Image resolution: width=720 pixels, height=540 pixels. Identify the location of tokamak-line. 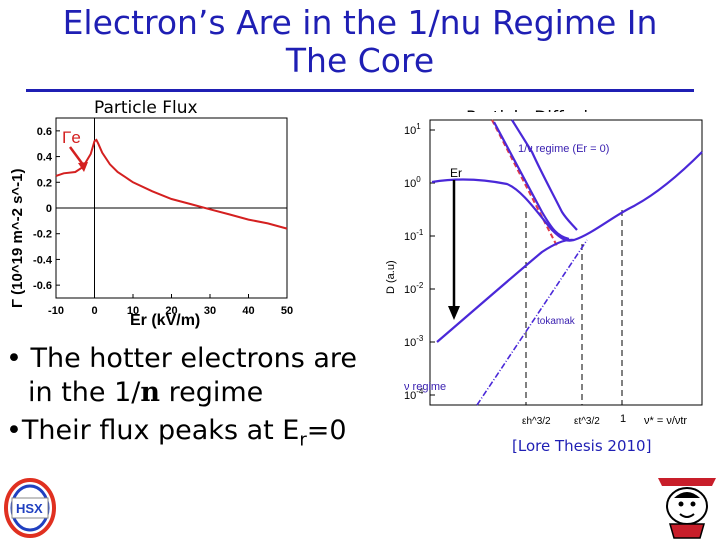
(532, 322).